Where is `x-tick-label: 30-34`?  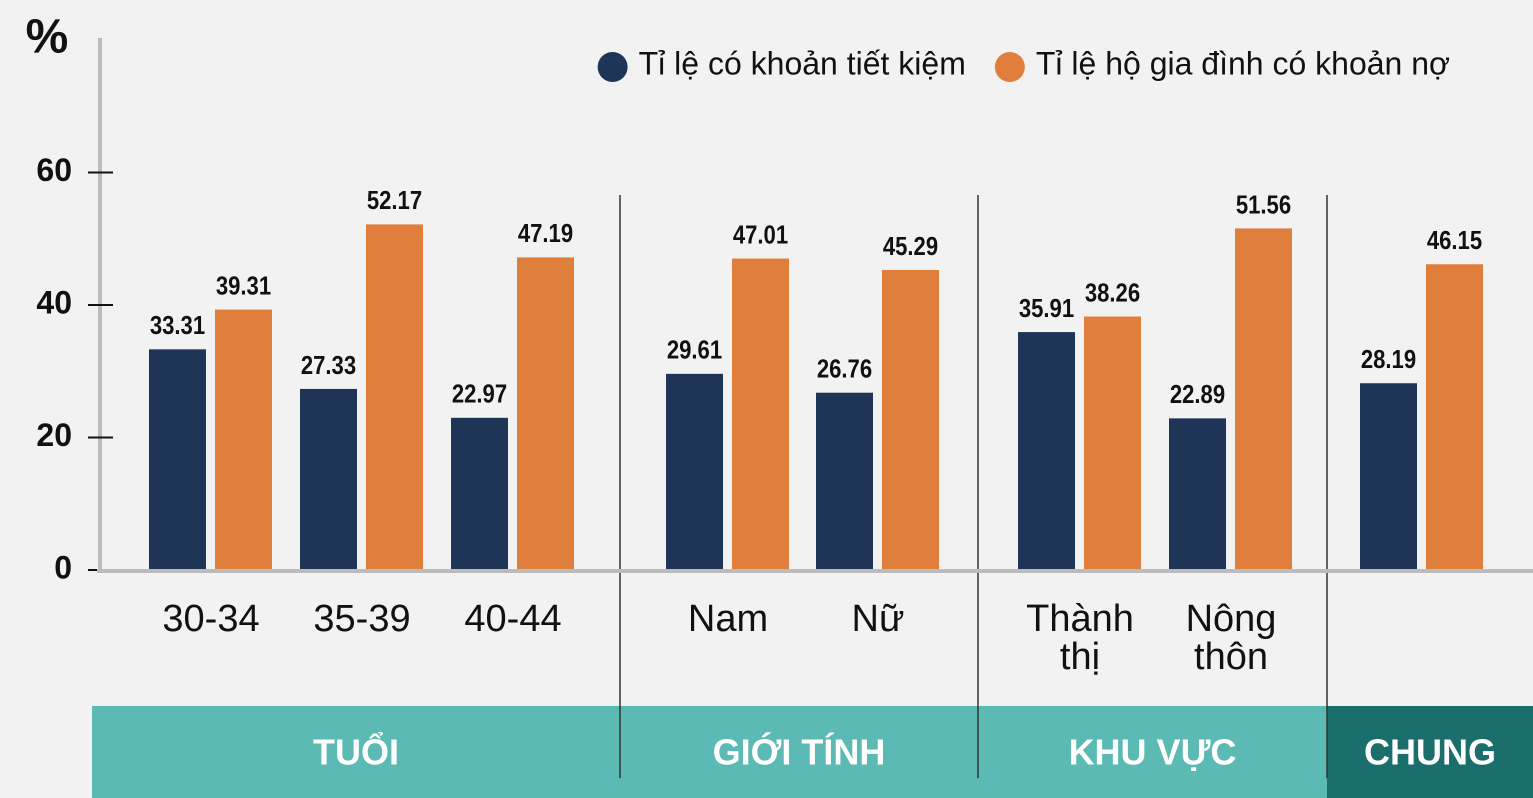
x-tick-label: 30-34 is located at coordinates (211, 619).